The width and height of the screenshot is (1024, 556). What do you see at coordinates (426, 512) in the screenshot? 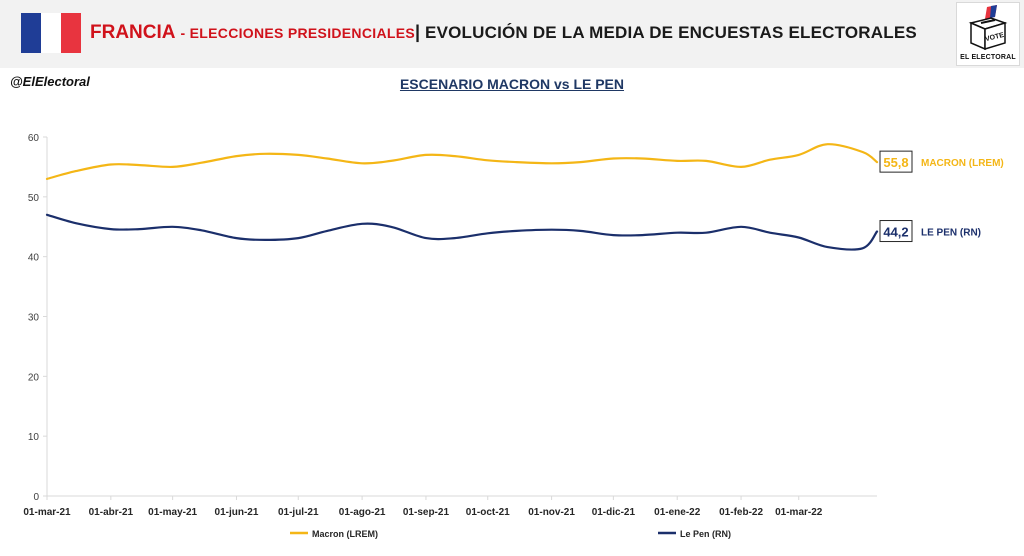
I see `x-tick-label: 01-sep-21` at bounding box center [426, 512].